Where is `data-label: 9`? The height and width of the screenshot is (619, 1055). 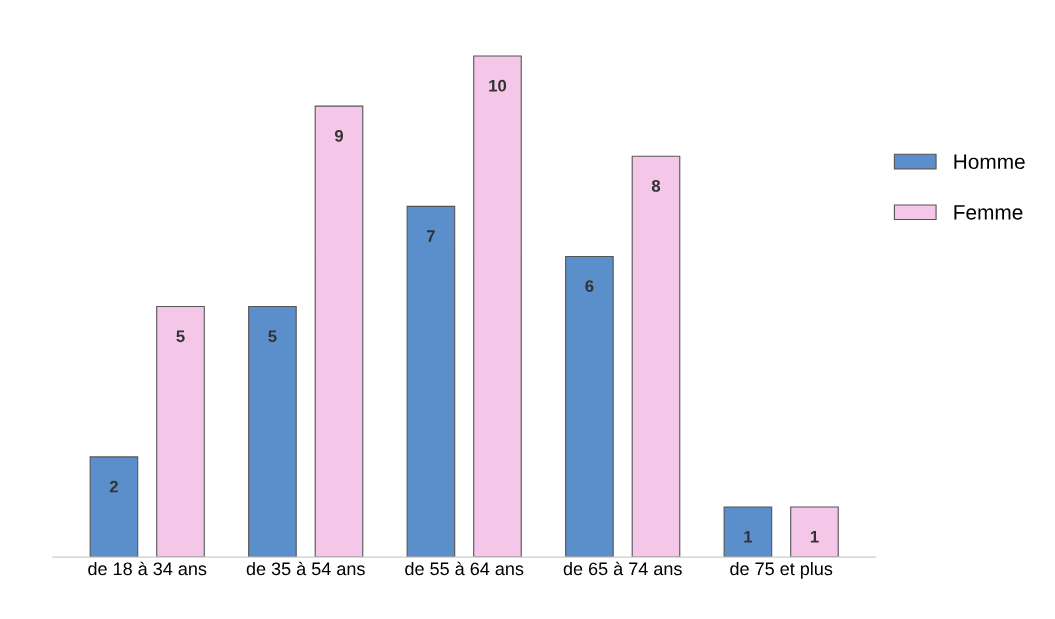 data-label: 9 is located at coordinates (339, 135).